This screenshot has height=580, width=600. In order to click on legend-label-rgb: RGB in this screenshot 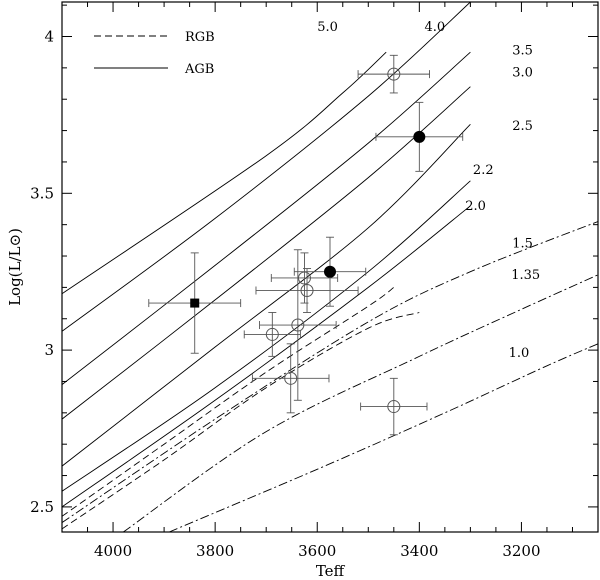, I will do `click(200, 37)`.